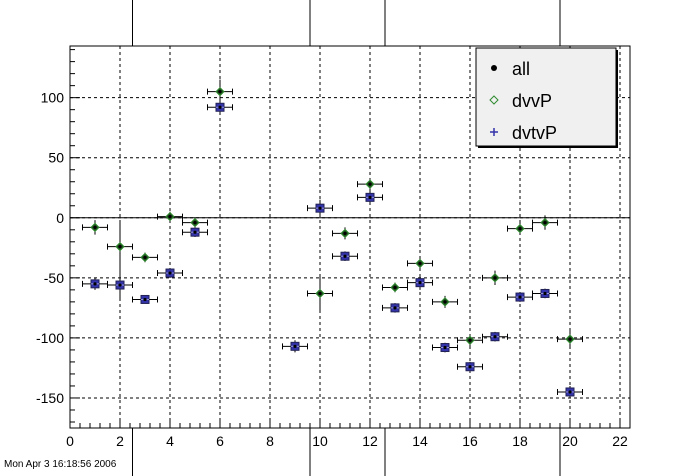  Describe the element at coordinates (534, 133) in the screenshot. I see `legend-label-dvtvP: dvtvP` at that location.